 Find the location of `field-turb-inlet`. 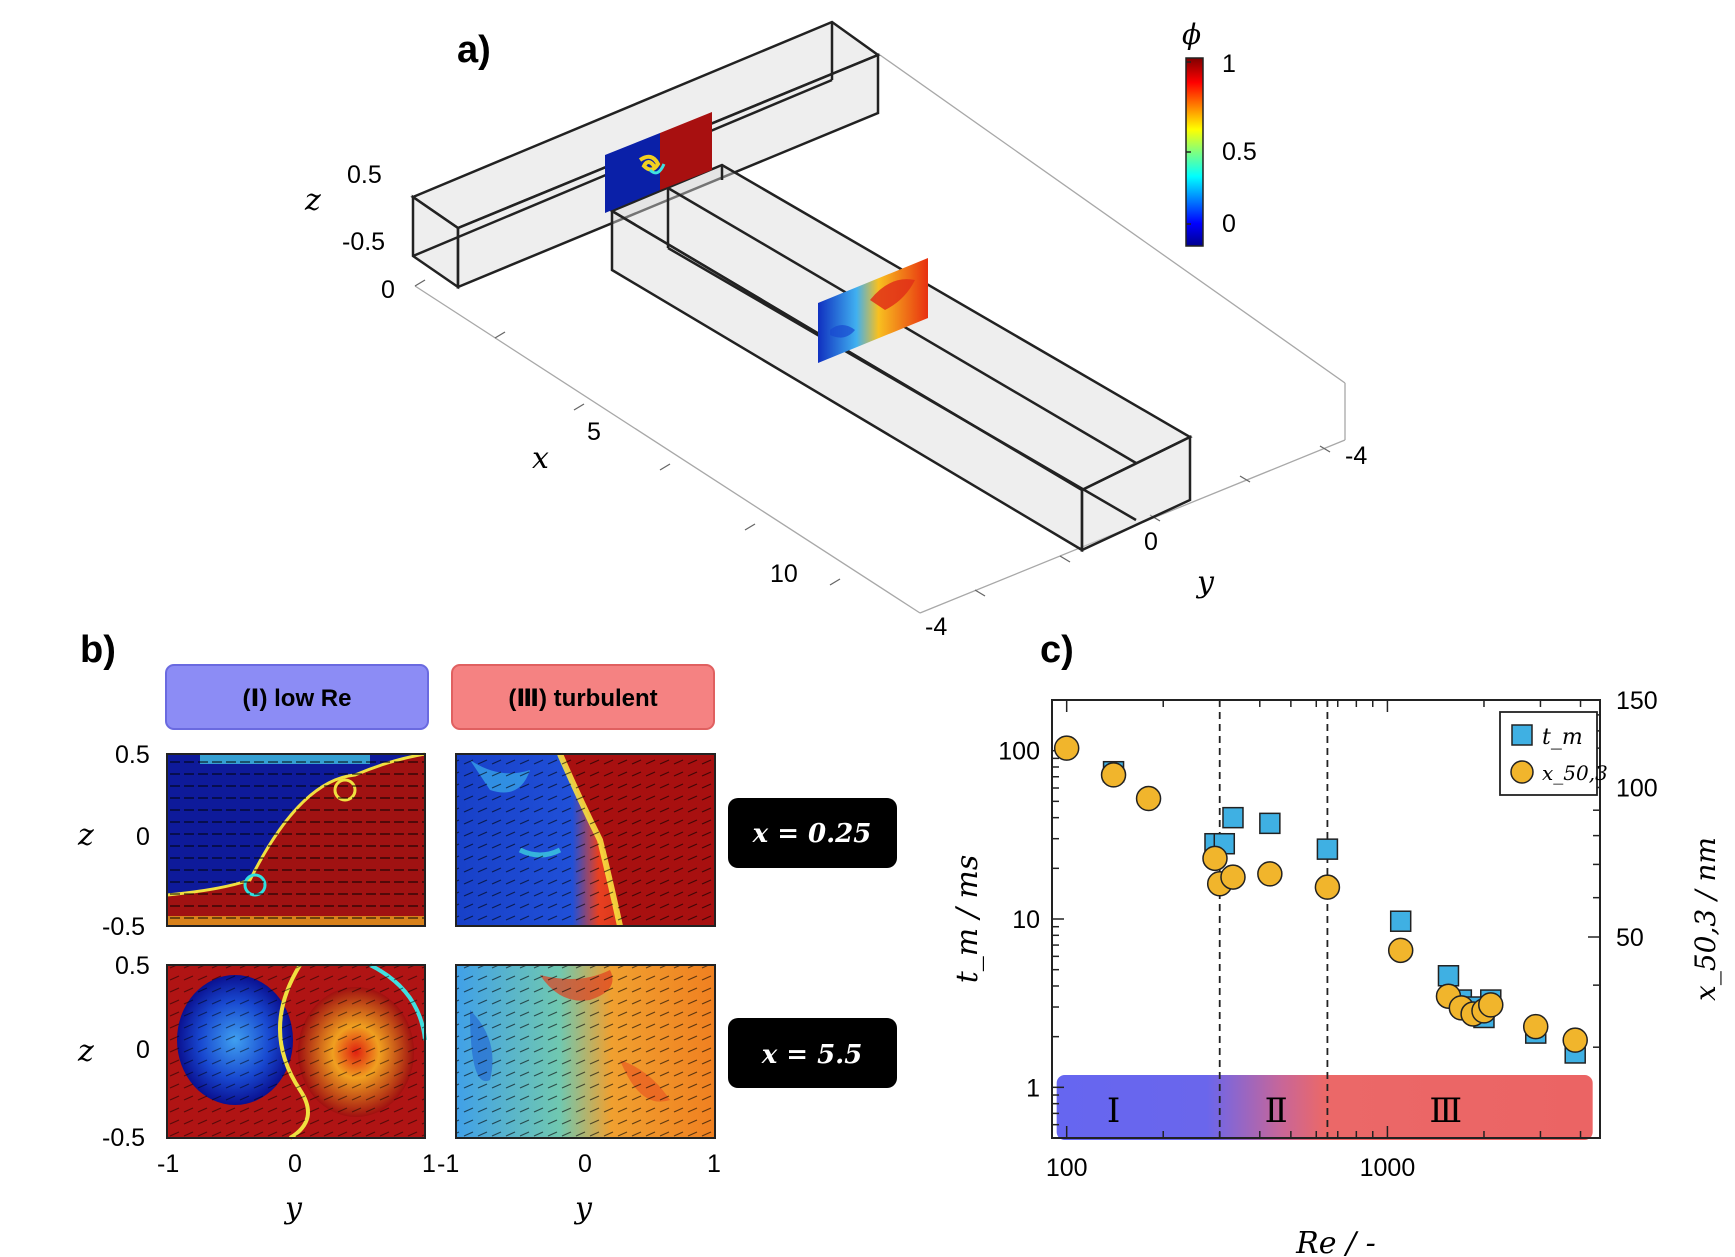

field-turb-inlet is located at coordinates (585, 839).